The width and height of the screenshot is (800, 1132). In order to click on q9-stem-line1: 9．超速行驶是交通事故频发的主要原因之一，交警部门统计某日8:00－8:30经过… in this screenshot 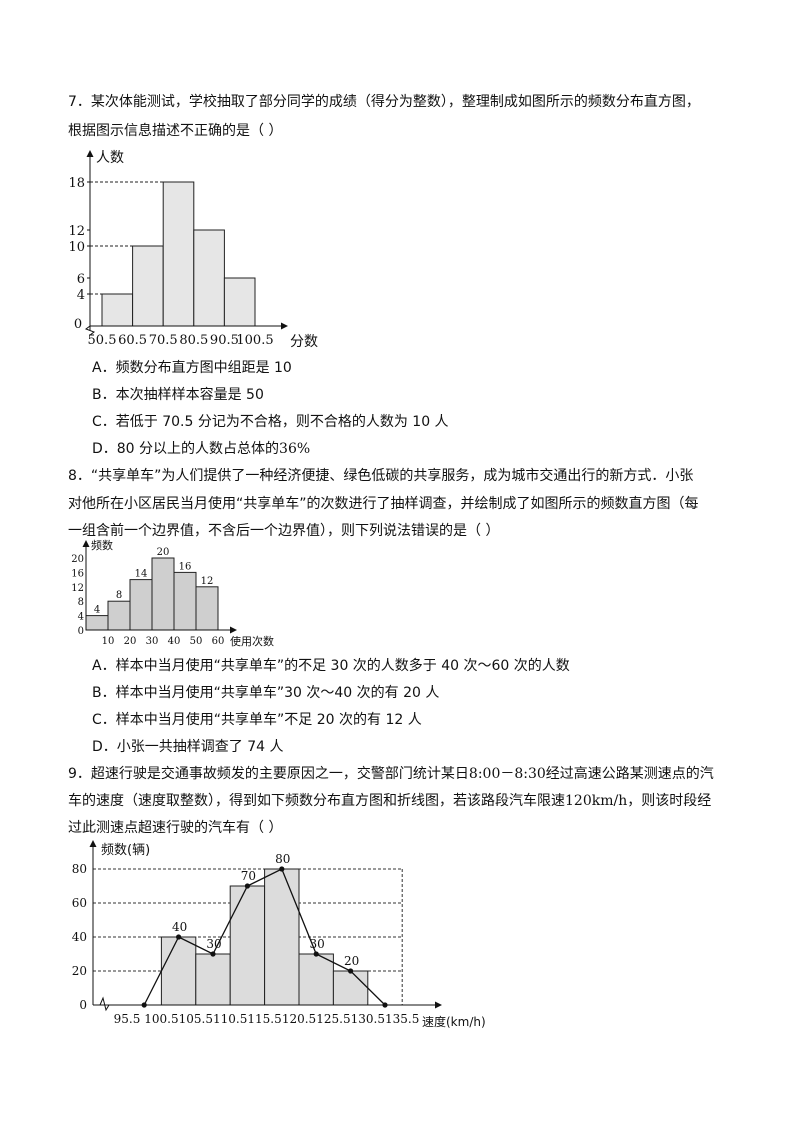, I will do `click(391, 774)`.